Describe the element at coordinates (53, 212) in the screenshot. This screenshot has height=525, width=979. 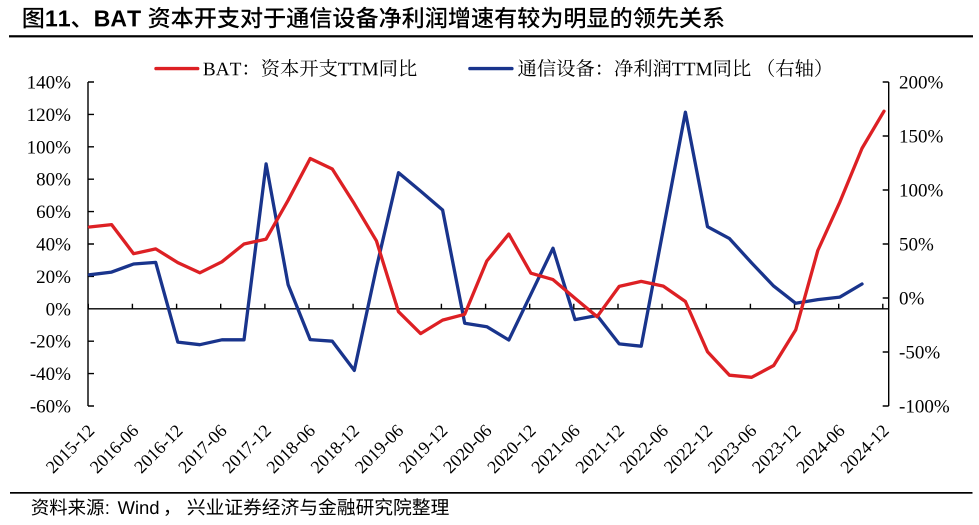
I see `svg-text: 60%` at that location.